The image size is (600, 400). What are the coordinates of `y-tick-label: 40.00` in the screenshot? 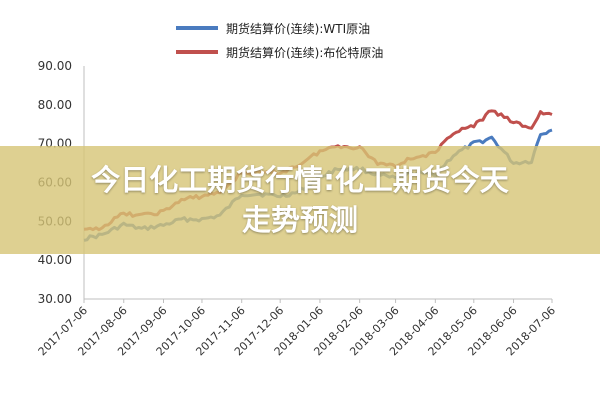 It's located at (55, 260).